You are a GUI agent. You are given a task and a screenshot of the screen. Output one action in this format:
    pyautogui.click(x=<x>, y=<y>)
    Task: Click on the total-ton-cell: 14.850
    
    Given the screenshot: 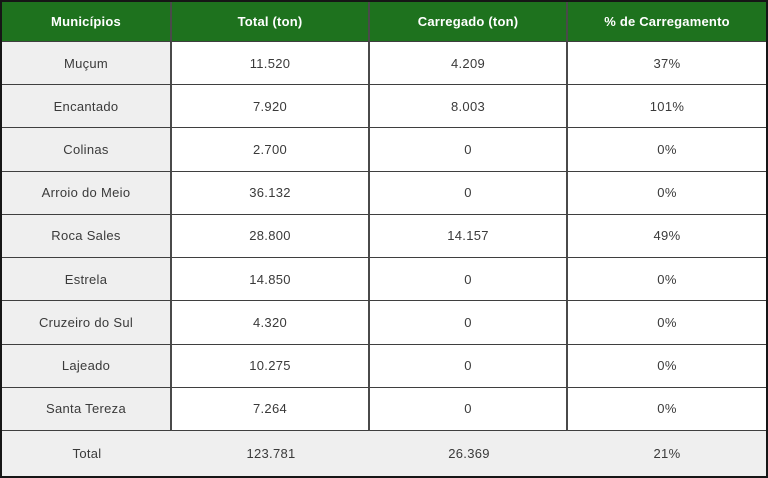 What is the action you would take?
    pyautogui.click(x=271, y=280)
    